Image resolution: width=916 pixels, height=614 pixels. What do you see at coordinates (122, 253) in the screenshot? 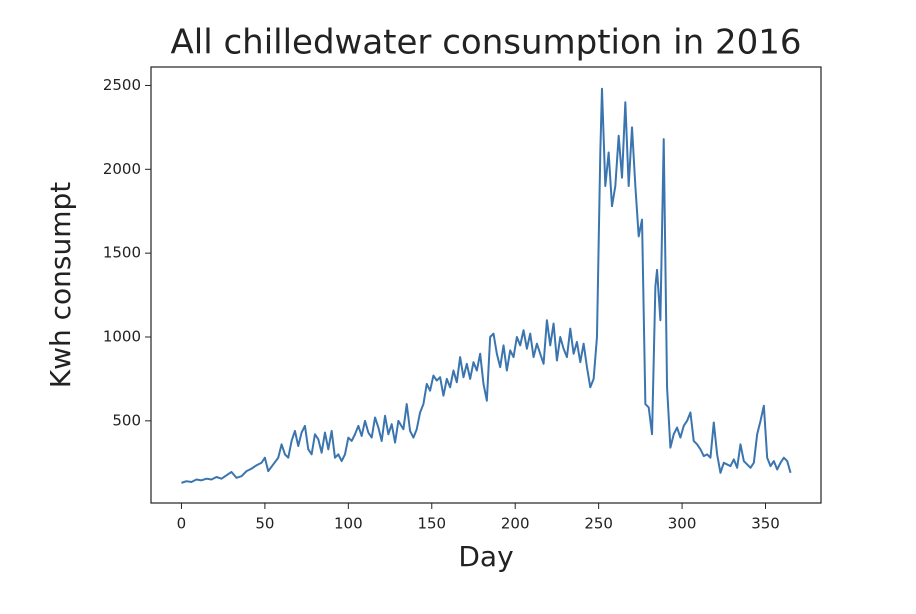
I see `y-tick-label: 1500` at bounding box center [122, 253].